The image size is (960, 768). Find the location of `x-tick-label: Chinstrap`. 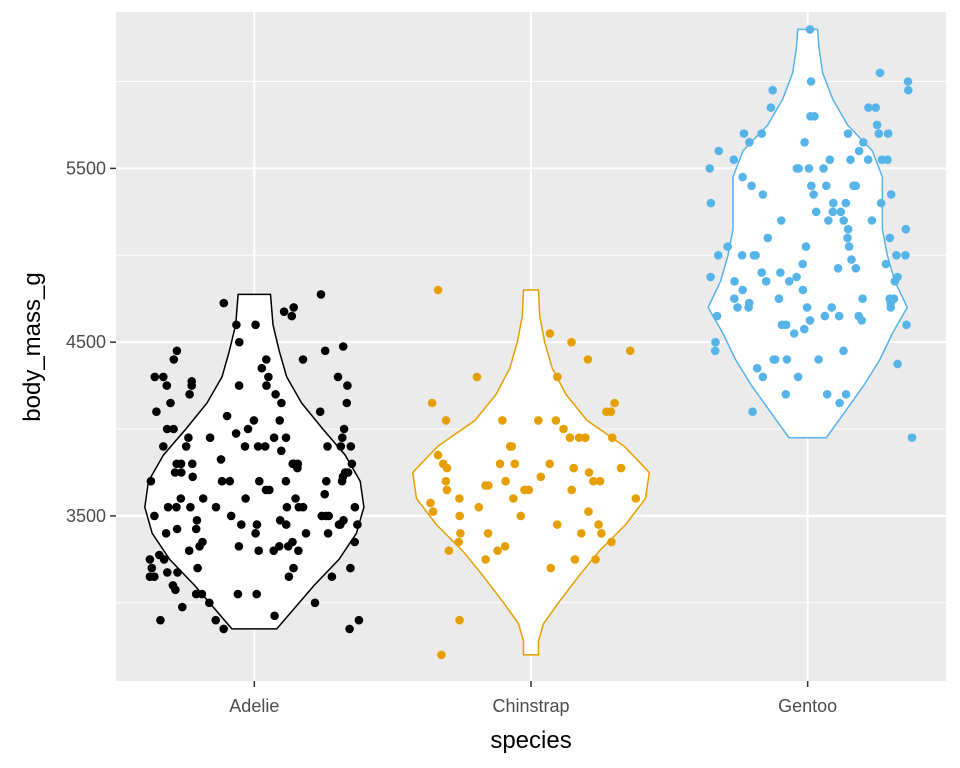

x-tick-label: Chinstrap is located at coordinates (530, 706).